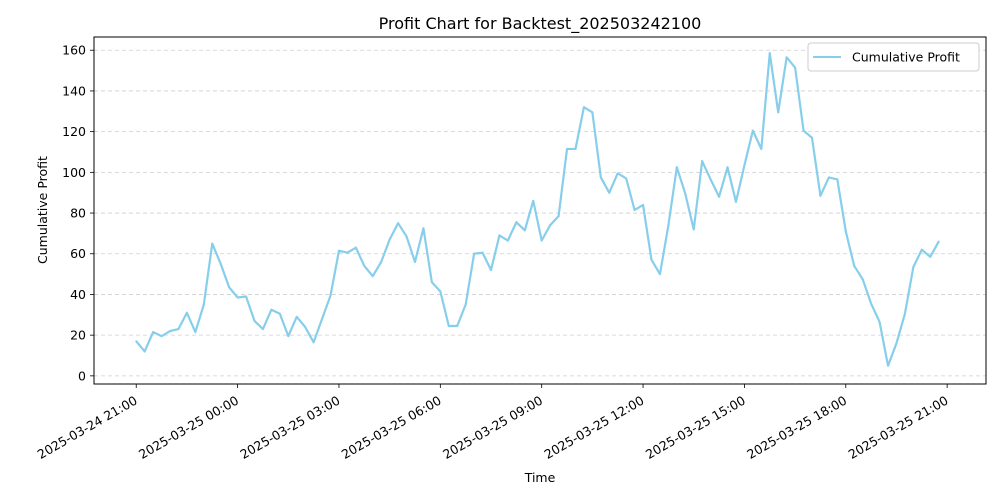 This screenshot has height=500, width=1000. Describe the element at coordinates (82, 375) in the screenshot. I see `y-tick-label: 0` at that location.